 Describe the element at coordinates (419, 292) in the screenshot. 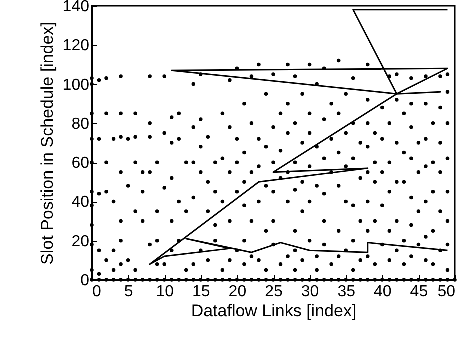

I see `x-tick-label: 45` at that location.